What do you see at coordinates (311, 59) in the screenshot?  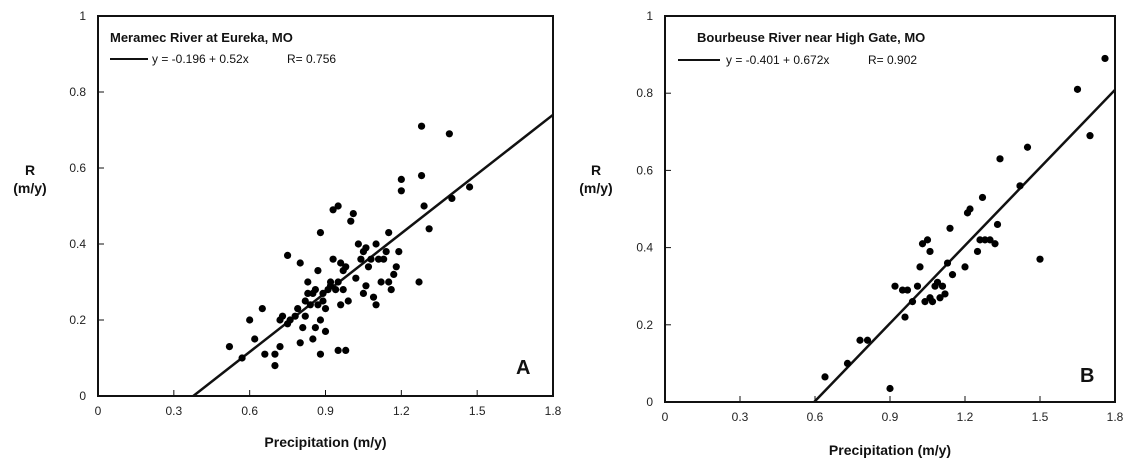 I see `legend-r-value: R= 0.756` at bounding box center [311, 59].